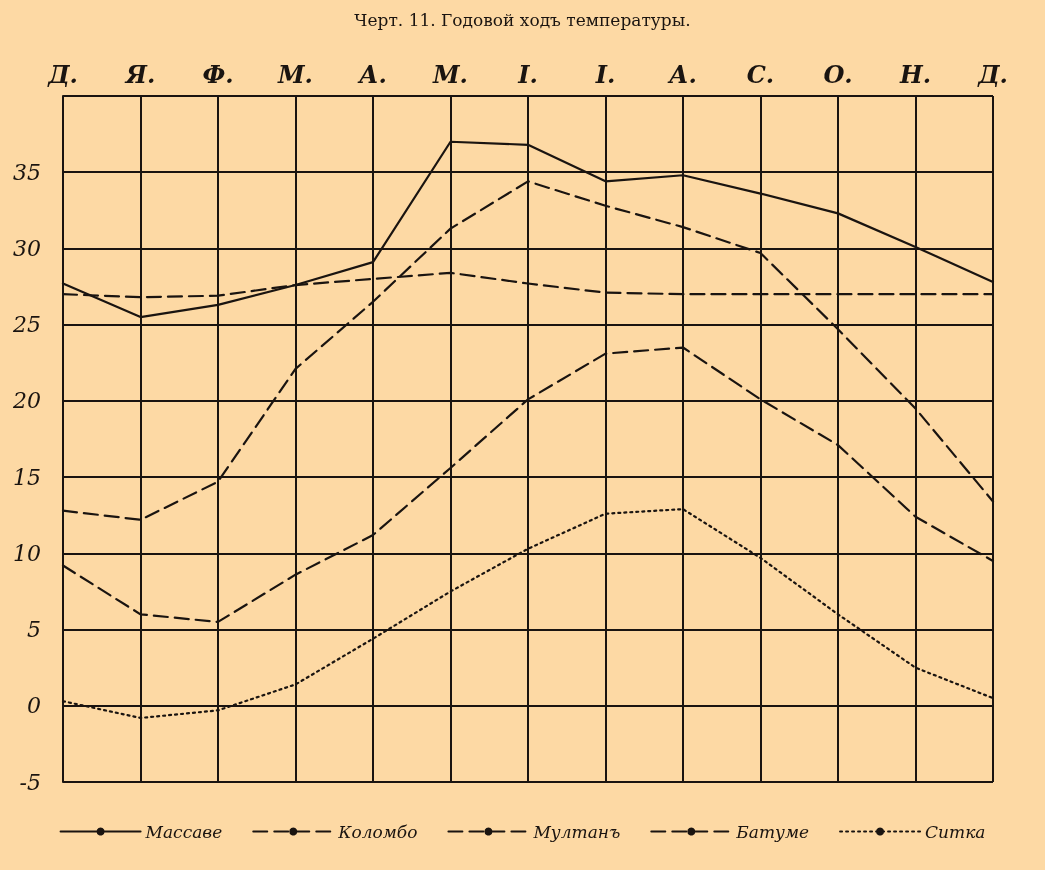 Image resolution: width=1045 pixels, height=870 pixels. I want to click on legend-label: Ситка, so click(955, 831).